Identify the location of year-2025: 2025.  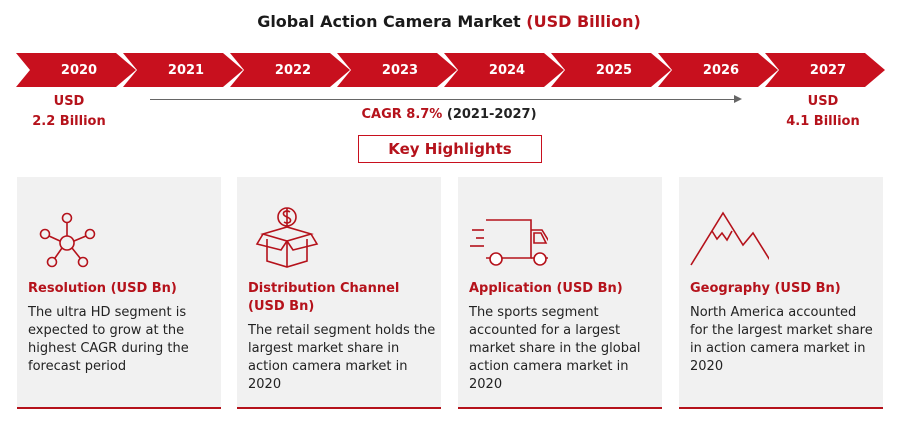
(611, 70).